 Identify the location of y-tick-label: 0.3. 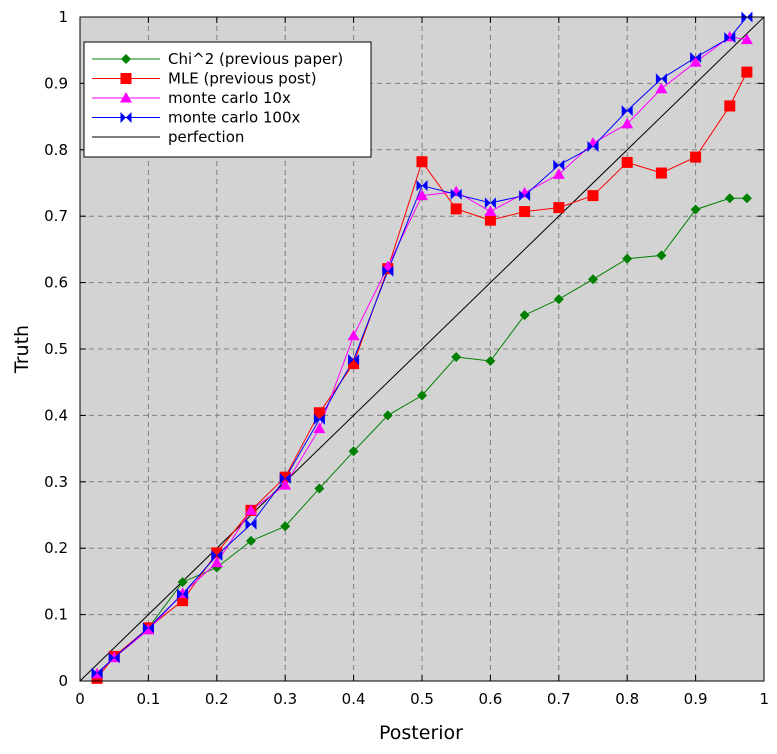
(56, 482).